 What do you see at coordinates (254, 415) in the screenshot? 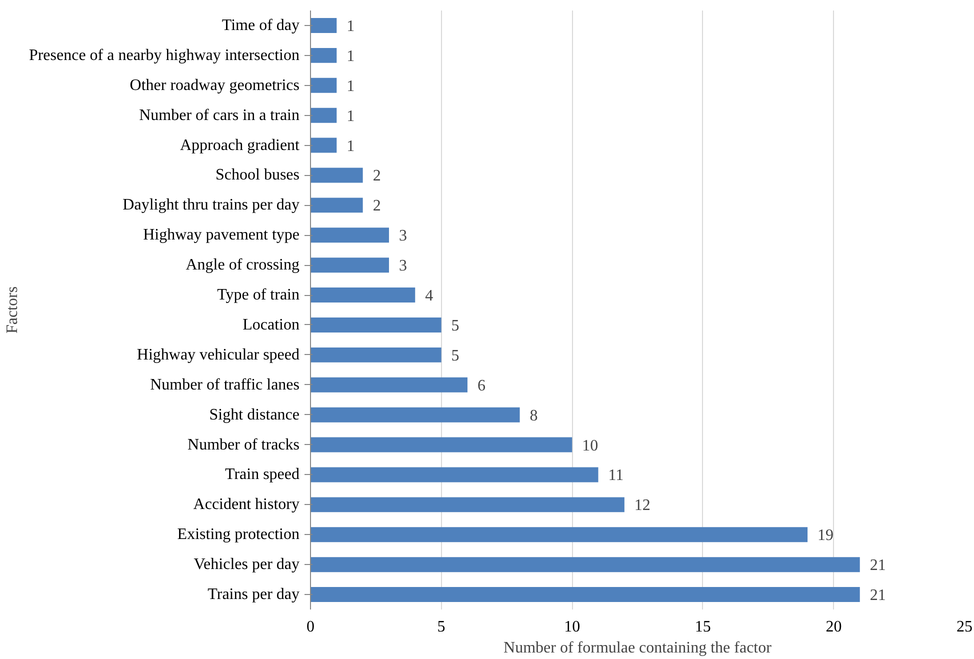
I see `y-tick-label: Sight distance` at bounding box center [254, 415].